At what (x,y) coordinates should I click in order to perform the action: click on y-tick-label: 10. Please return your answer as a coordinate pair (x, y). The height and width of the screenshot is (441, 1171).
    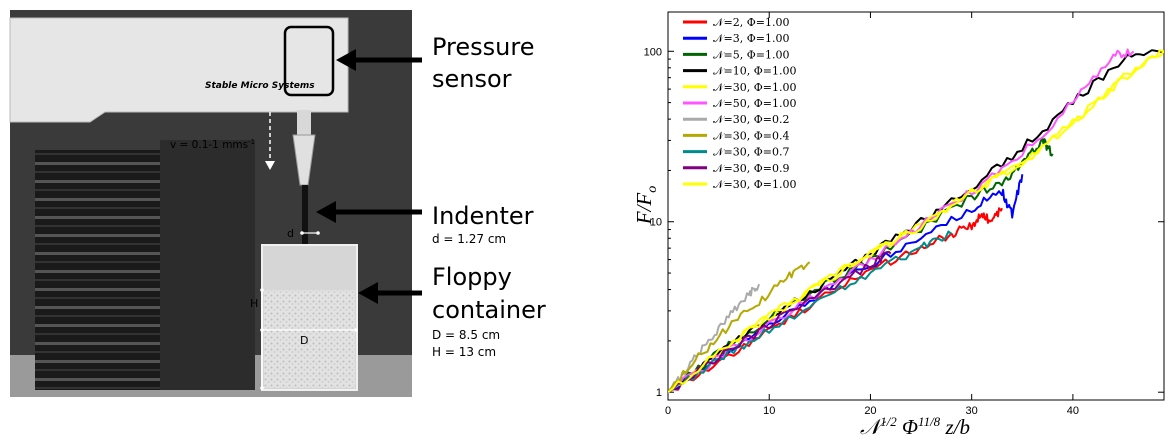
    Looking at the image, I should click on (656, 223).